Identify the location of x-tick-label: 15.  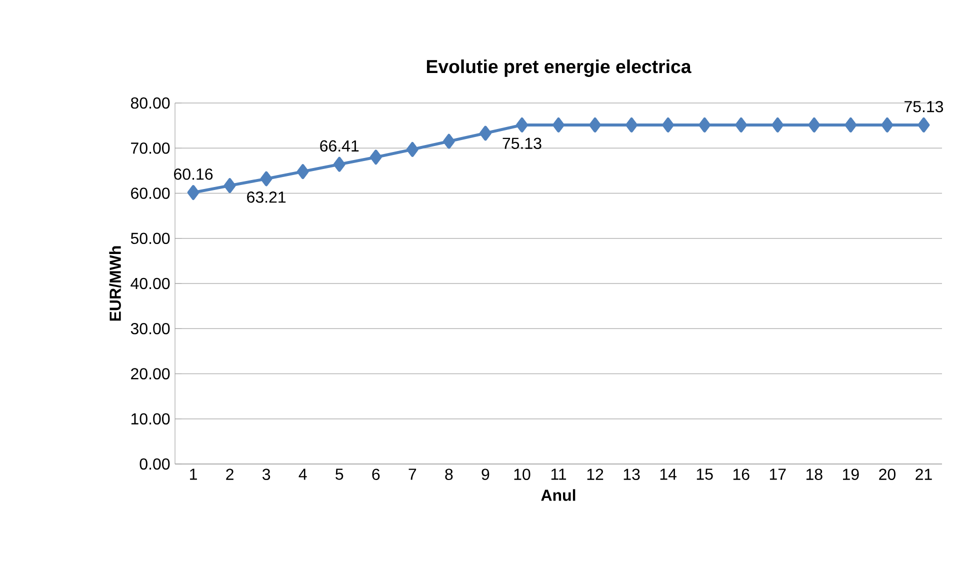
(704, 474).